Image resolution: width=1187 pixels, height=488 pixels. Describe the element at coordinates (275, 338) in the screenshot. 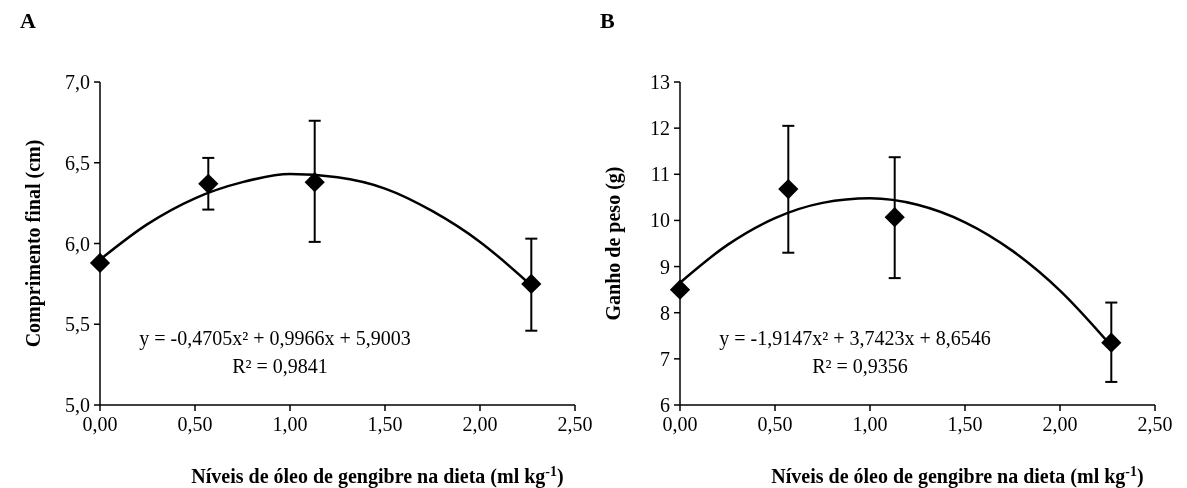

I see `annotation: y = -0,4705x² + 0,9966x + 5,9003` at that location.